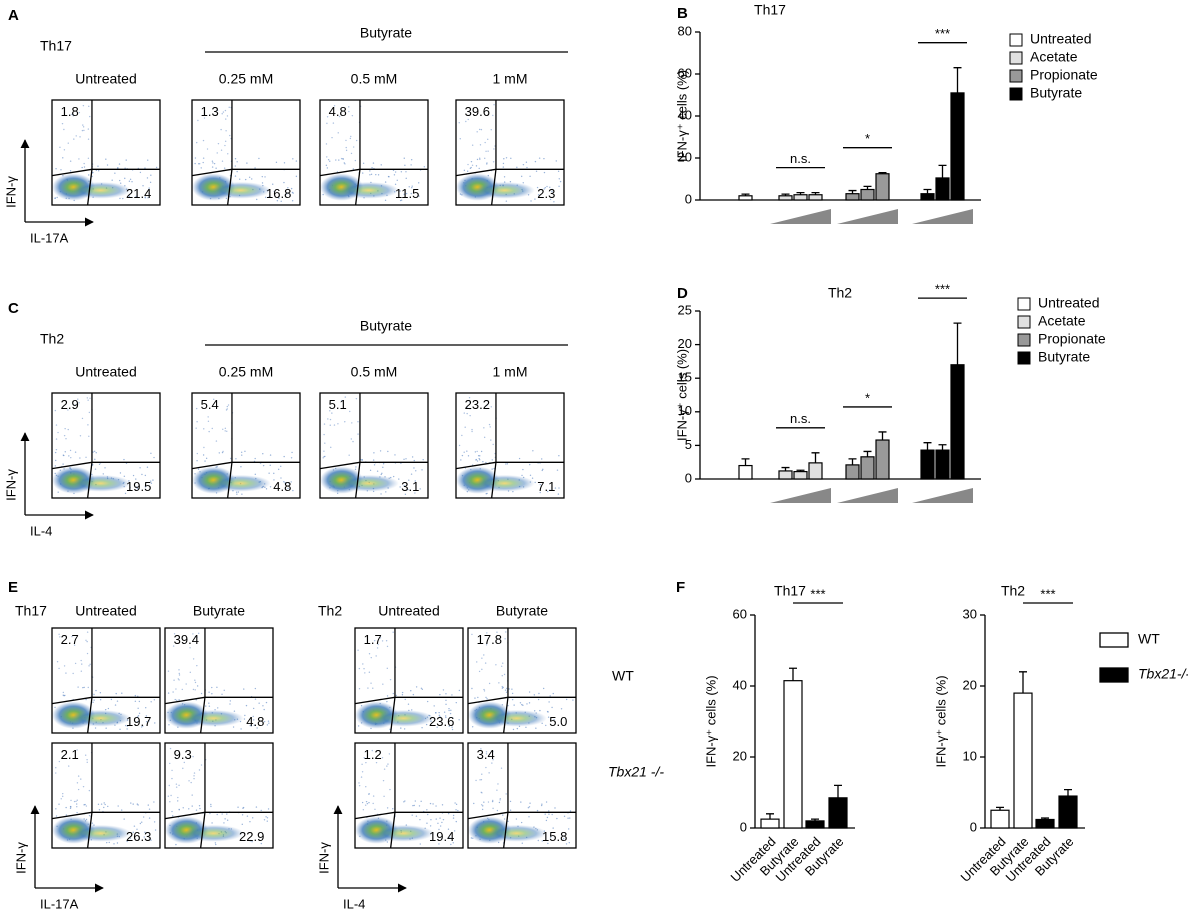  What do you see at coordinates (973, 826) in the screenshot?
I see `y-tick-label: 0` at bounding box center [973, 826].